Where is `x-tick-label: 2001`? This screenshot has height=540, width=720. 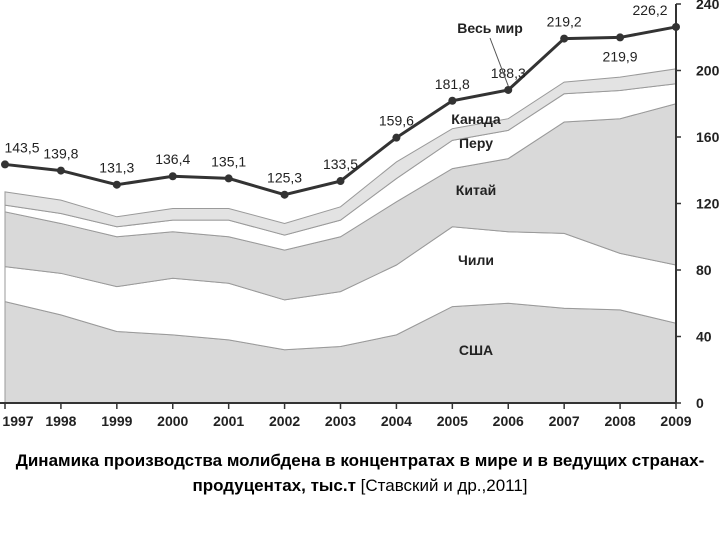
x-tick-label: 2001 is located at coordinates (228, 421).